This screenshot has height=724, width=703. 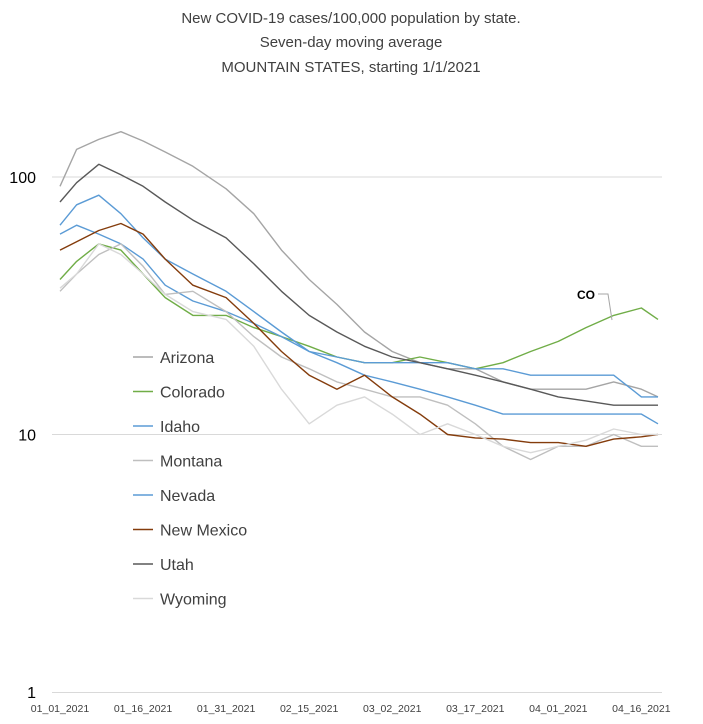 I want to click on co-annotation: CO, so click(x=595, y=304).